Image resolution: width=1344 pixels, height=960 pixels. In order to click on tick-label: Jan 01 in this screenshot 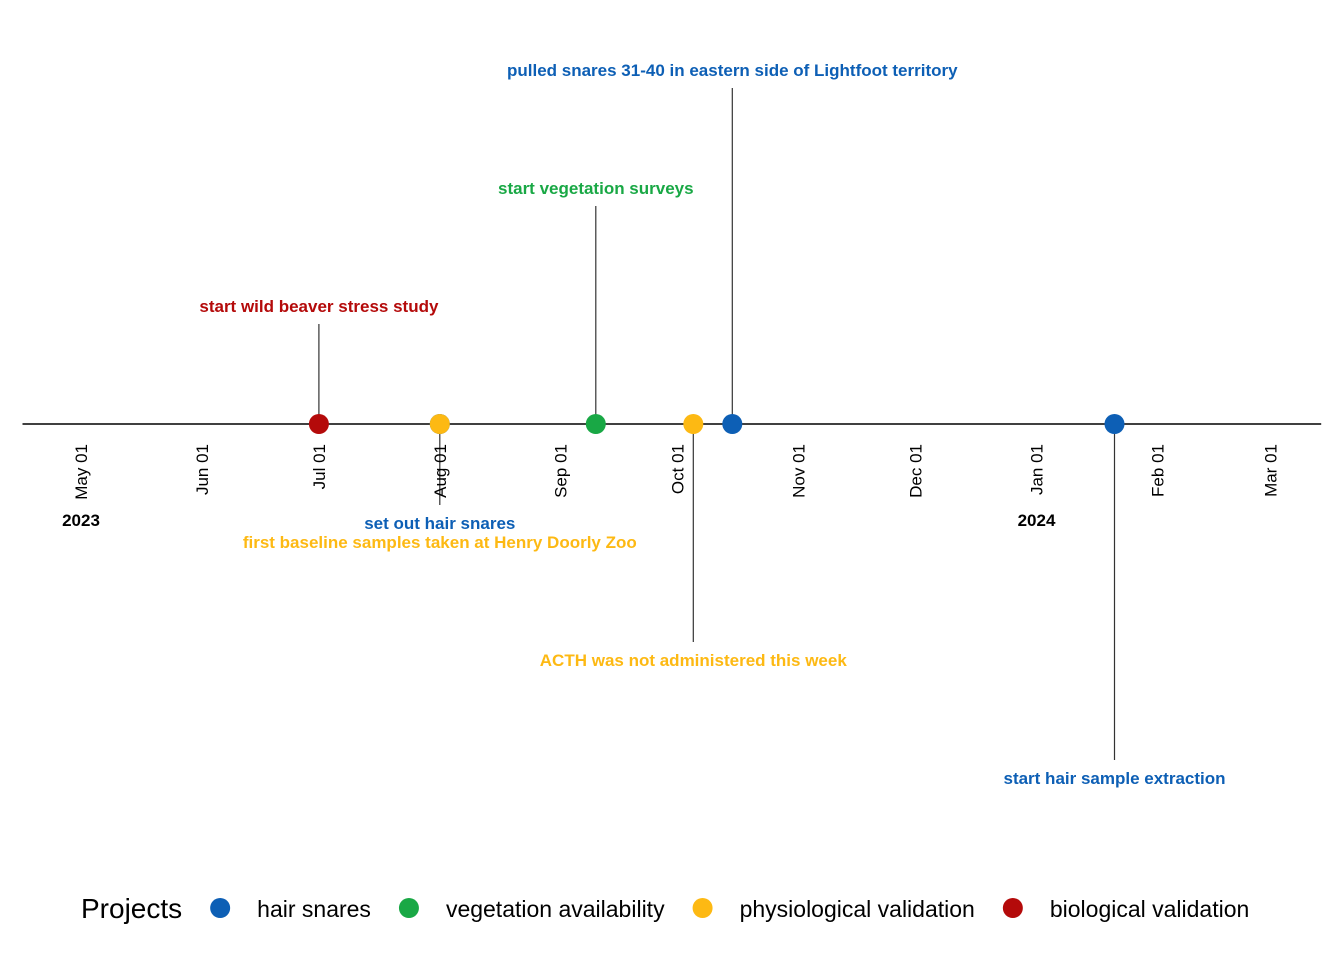, I will do `click(1037, 469)`.